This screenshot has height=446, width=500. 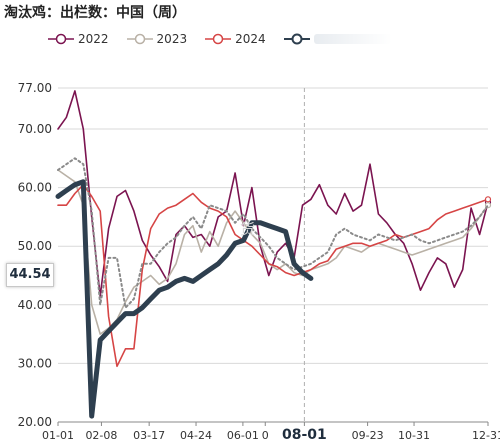 I want to click on legend-item-2022: 2022, so click(x=78, y=39).